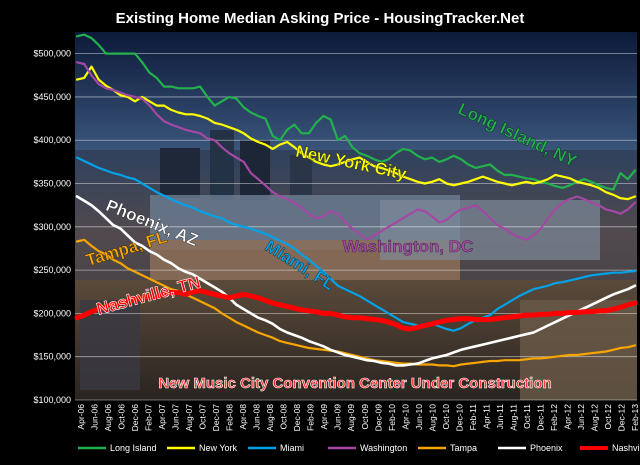 The image size is (640, 465). Describe the element at coordinates (621, 418) in the screenshot. I see `x-tick-label: Dec-12` at that location.